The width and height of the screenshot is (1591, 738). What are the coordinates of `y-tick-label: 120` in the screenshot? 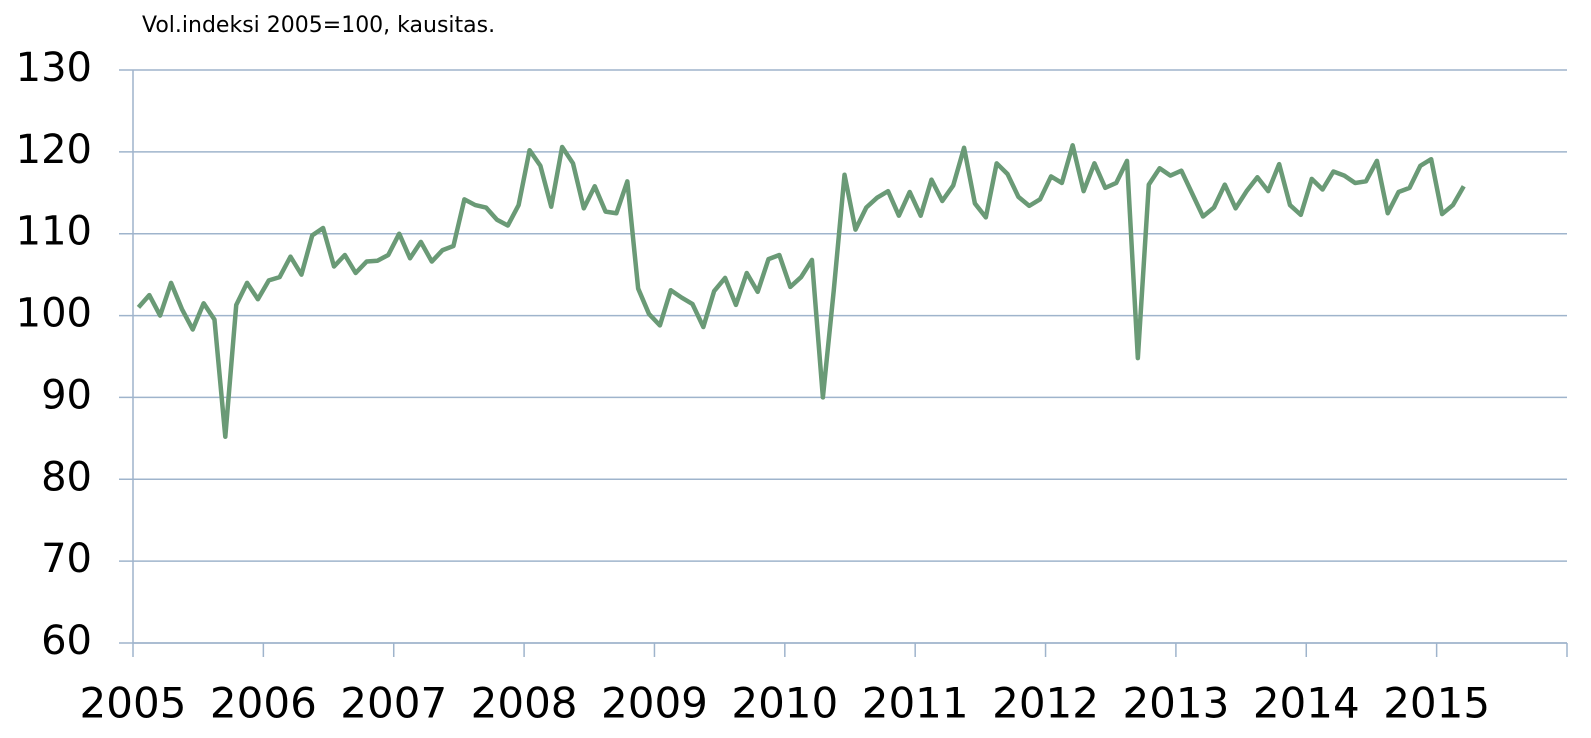 It's located at (54, 150).